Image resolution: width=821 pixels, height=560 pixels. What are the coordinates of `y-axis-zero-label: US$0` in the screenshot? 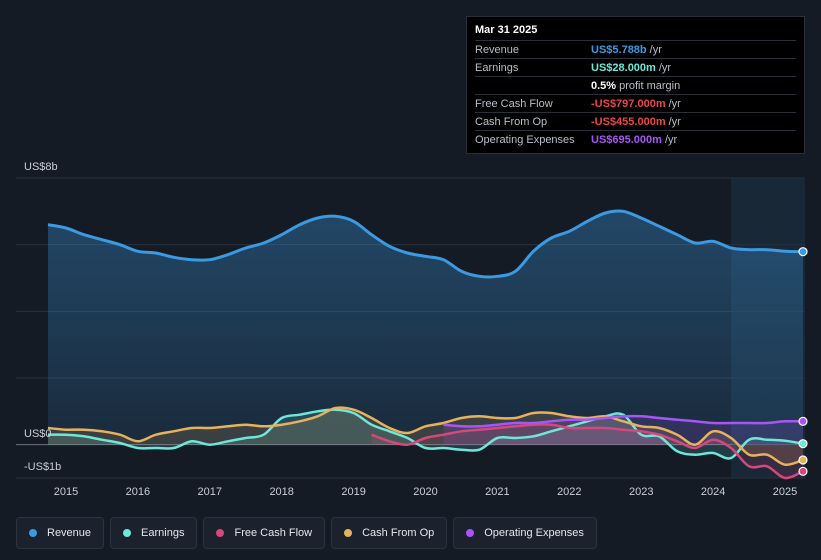 It's located at (38, 434).